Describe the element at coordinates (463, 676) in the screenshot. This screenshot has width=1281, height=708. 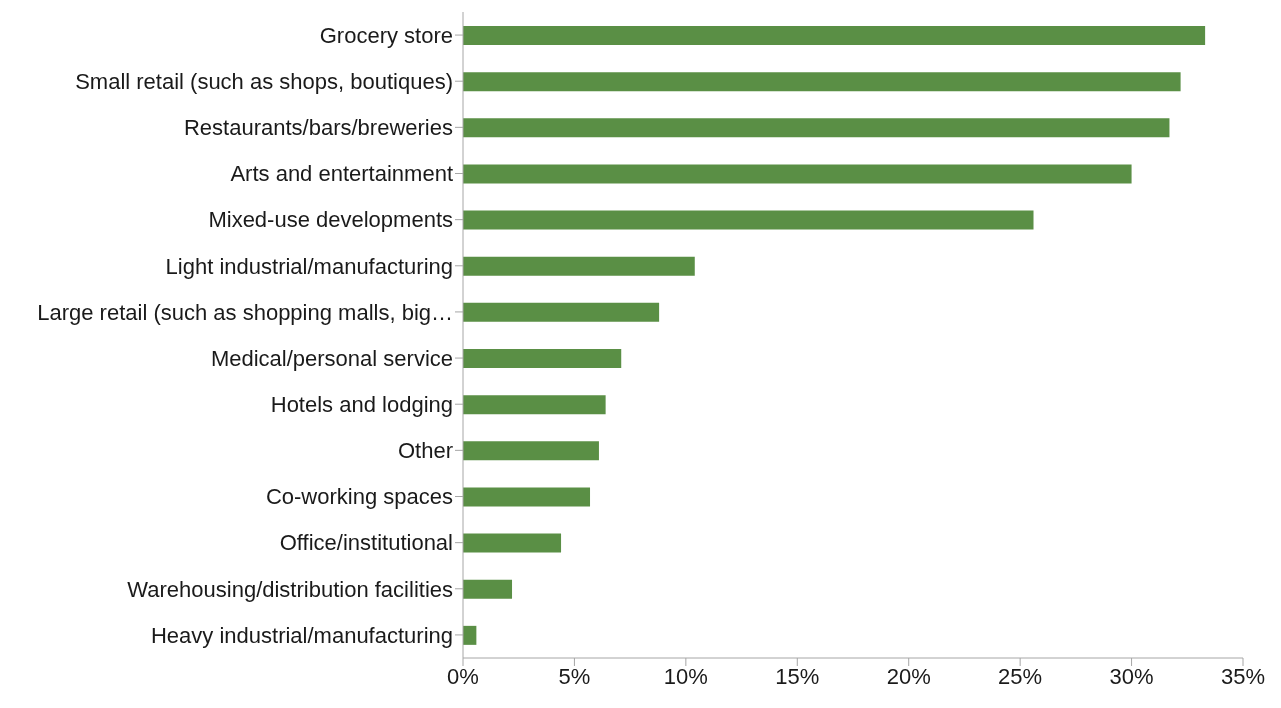
I see `x-tick-label: 0%` at that location.